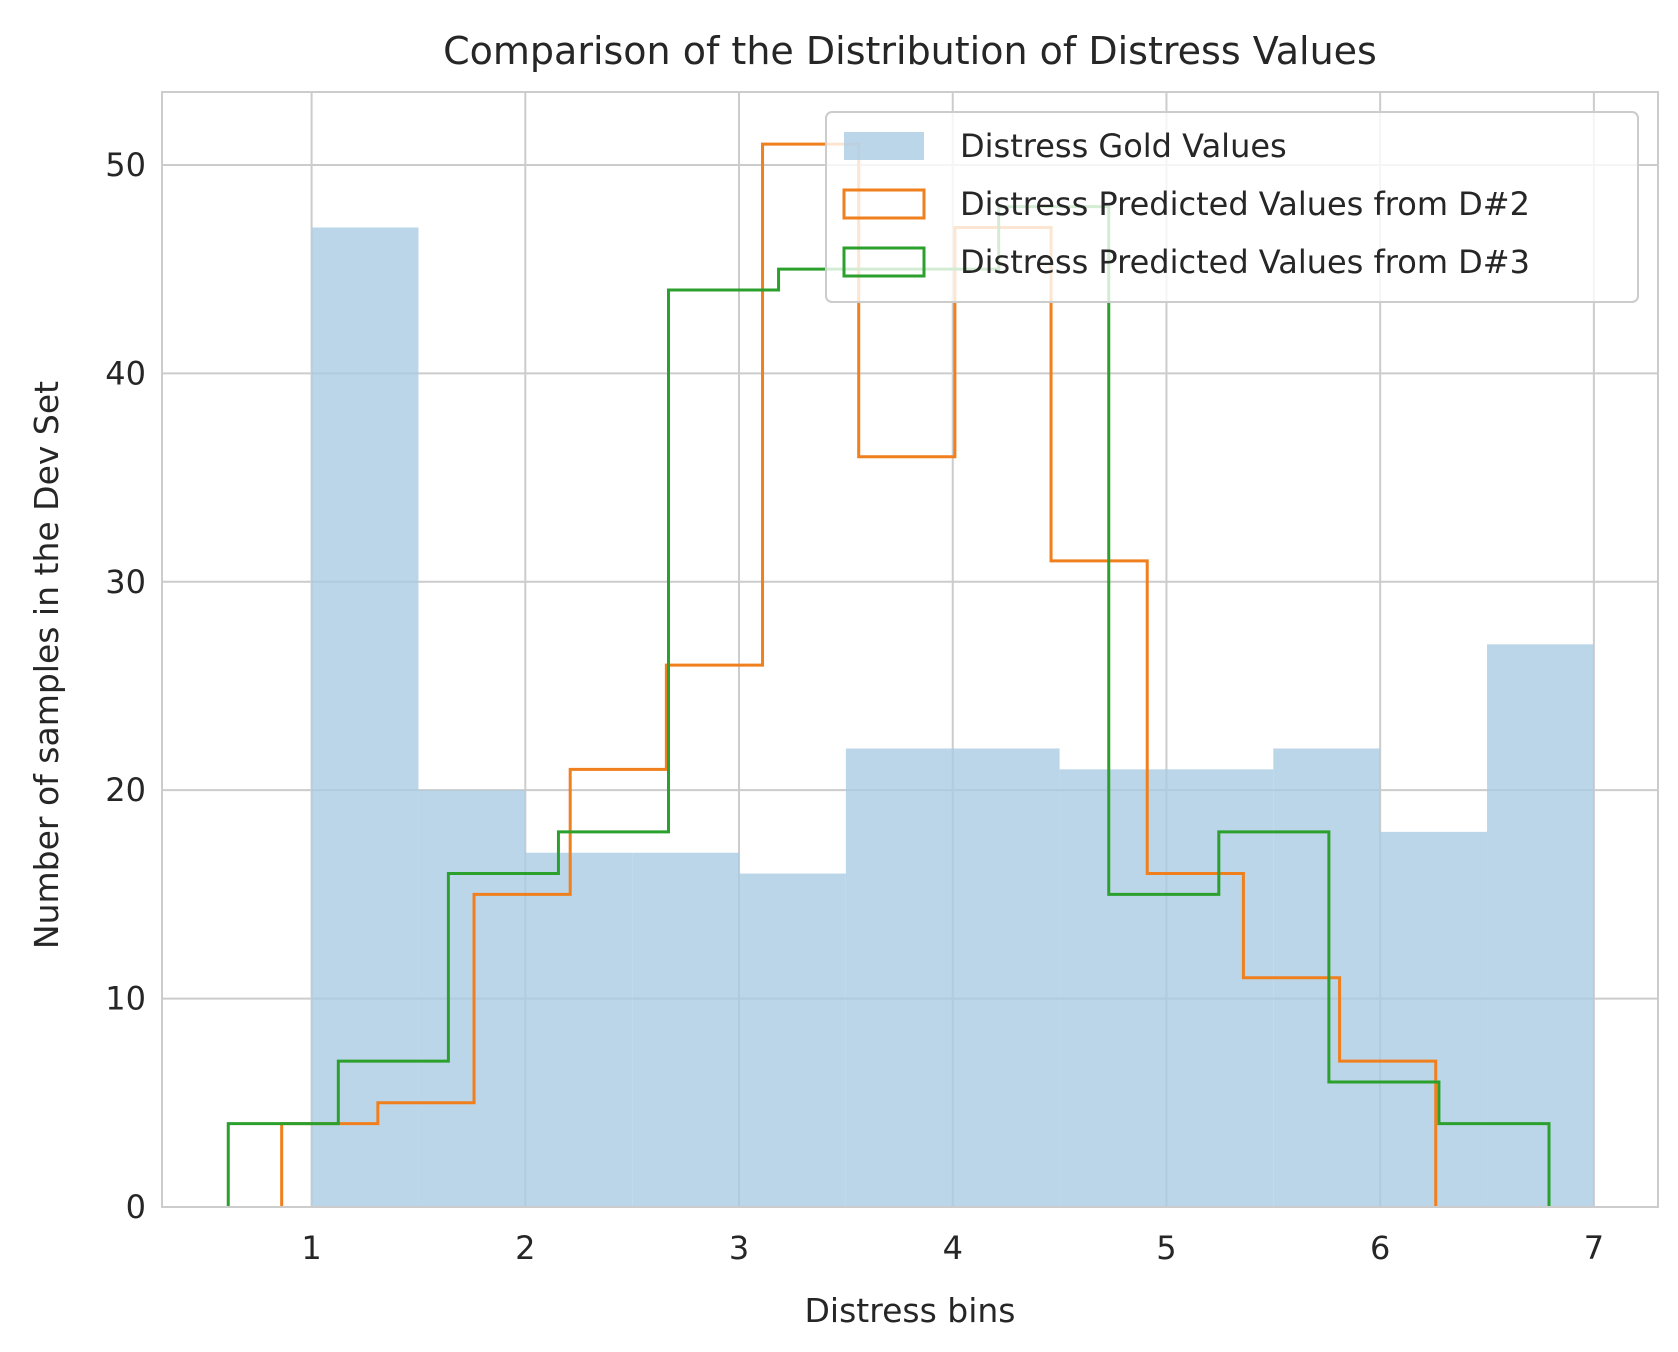 The image size is (1678, 1352). Describe the element at coordinates (1380, 1248) in the screenshot. I see `x-tick-label: 6` at that location.